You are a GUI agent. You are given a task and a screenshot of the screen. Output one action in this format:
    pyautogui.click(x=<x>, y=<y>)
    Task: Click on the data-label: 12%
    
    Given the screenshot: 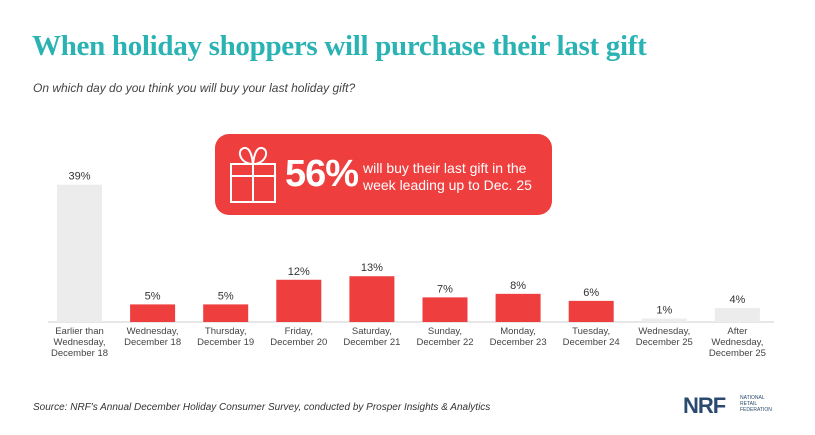 What is the action you would take?
    pyautogui.click(x=299, y=272)
    